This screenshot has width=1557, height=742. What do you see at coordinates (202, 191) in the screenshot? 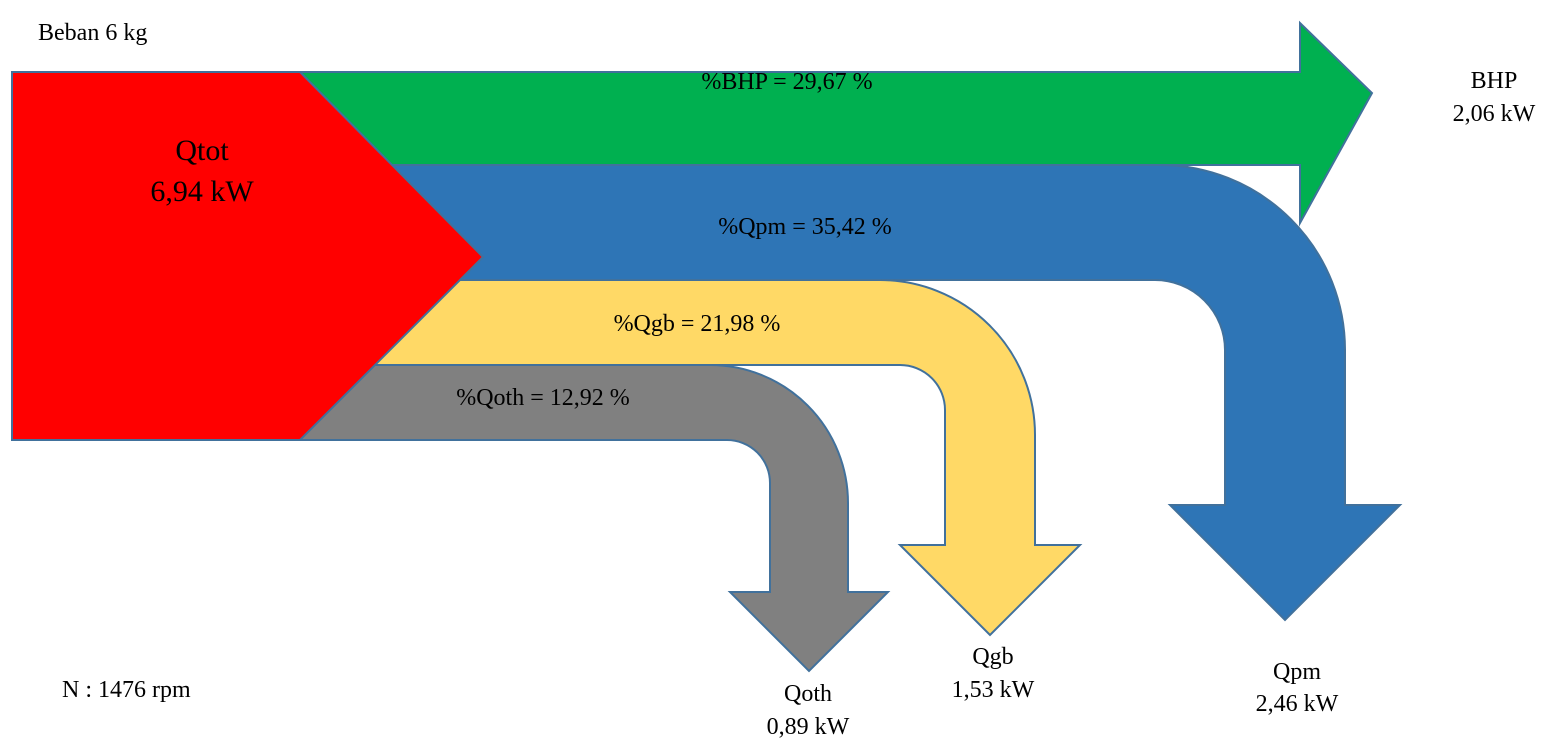
I see `source-value: 6,94 kW` at bounding box center [202, 191].